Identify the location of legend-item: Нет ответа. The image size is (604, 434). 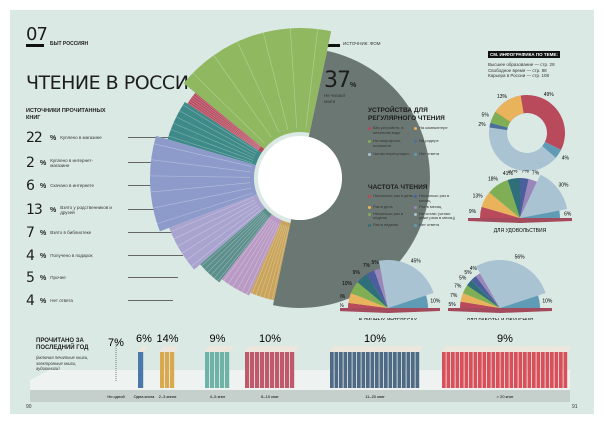
(437, 154).